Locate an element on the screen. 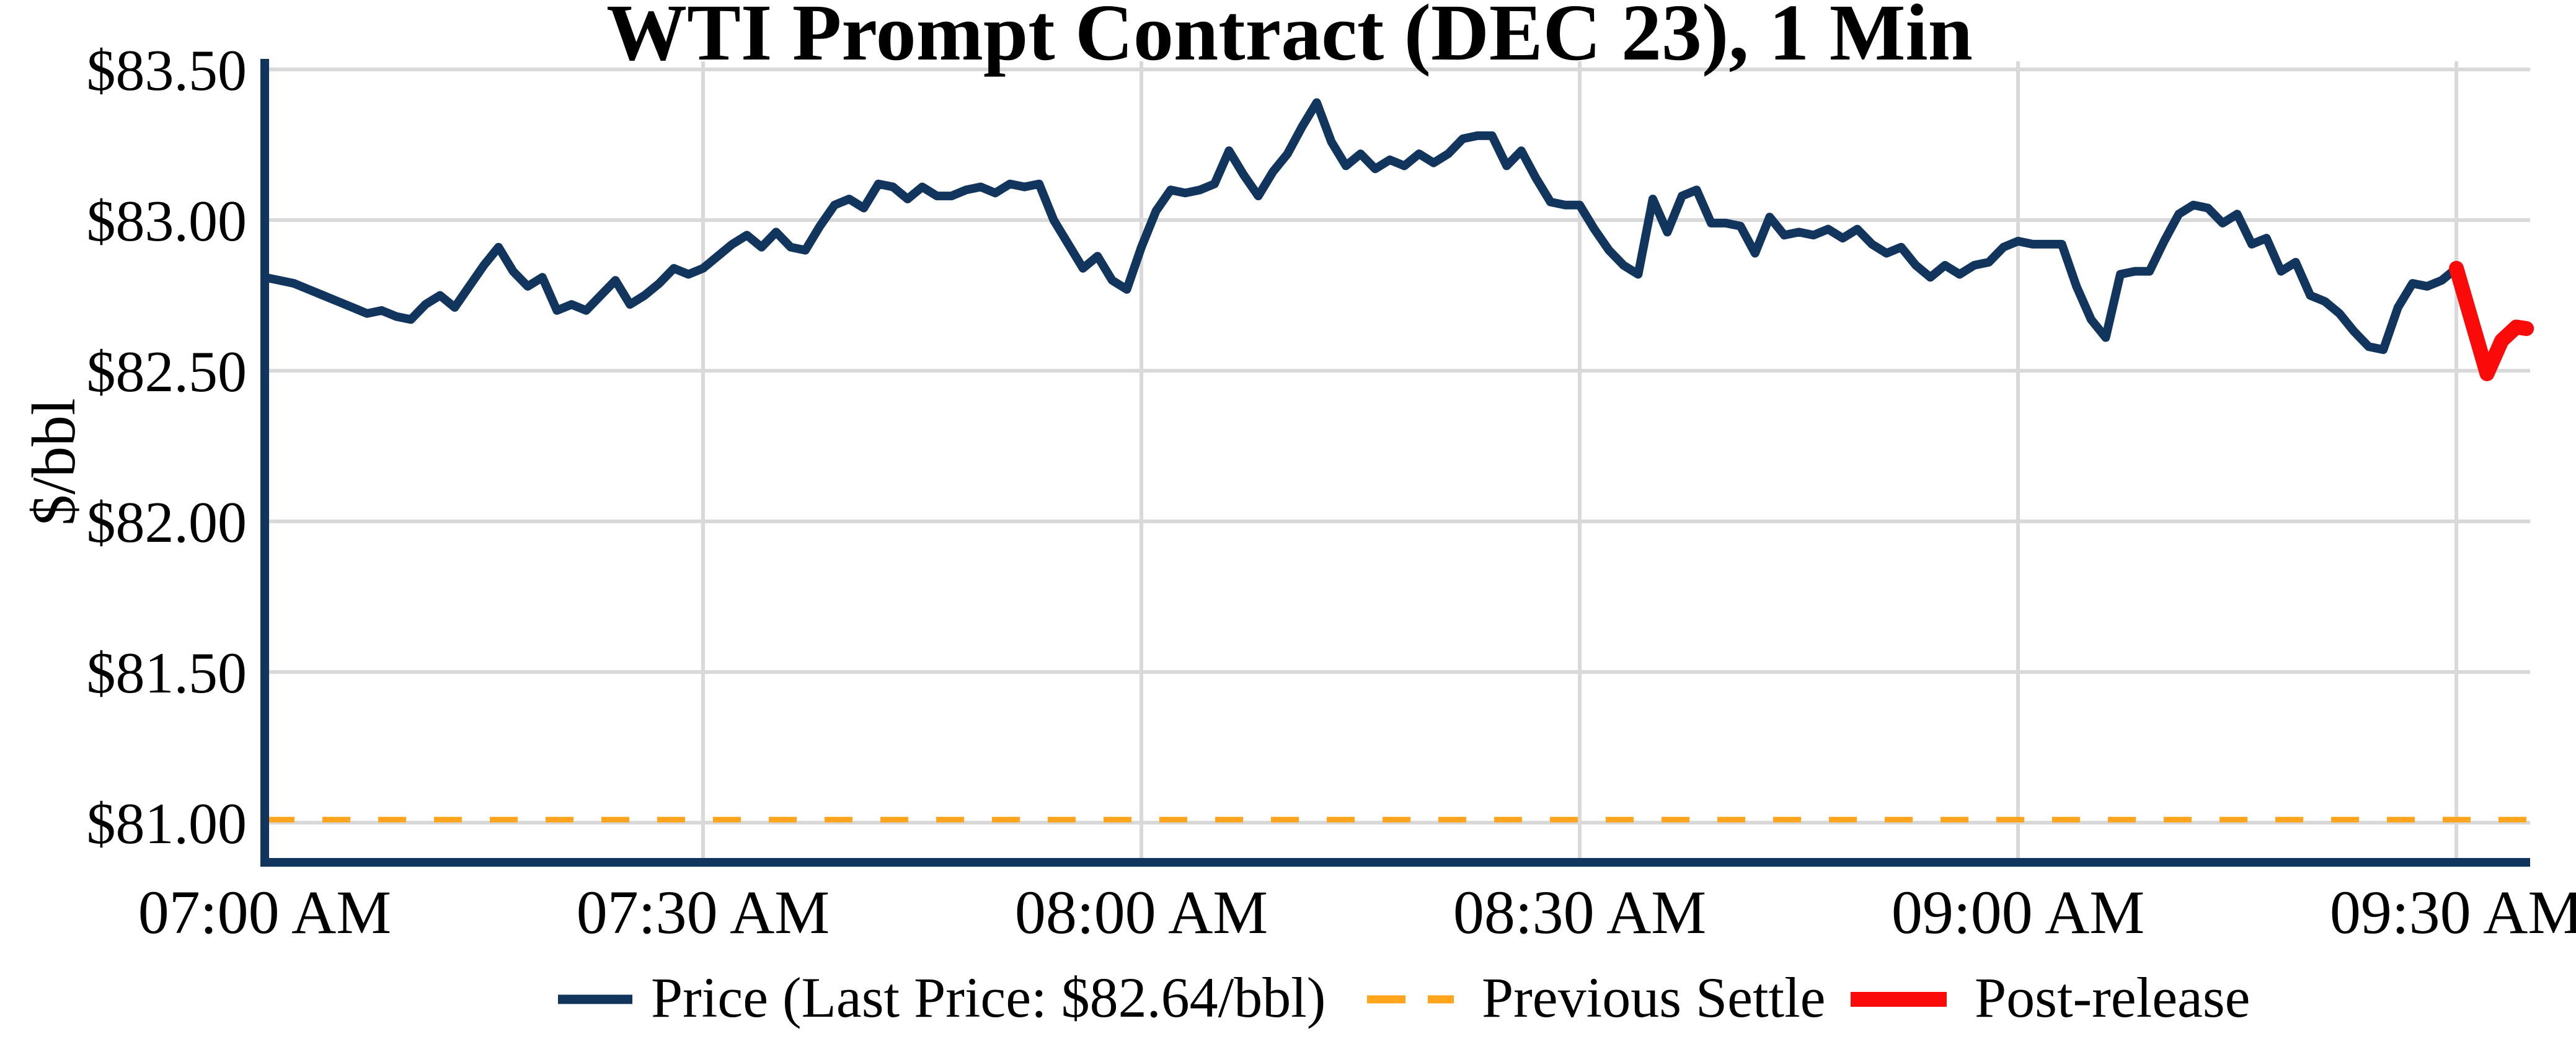 The width and height of the screenshot is (2576, 1057). x-tick-label: 08:00 AM is located at coordinates (1141, 912).